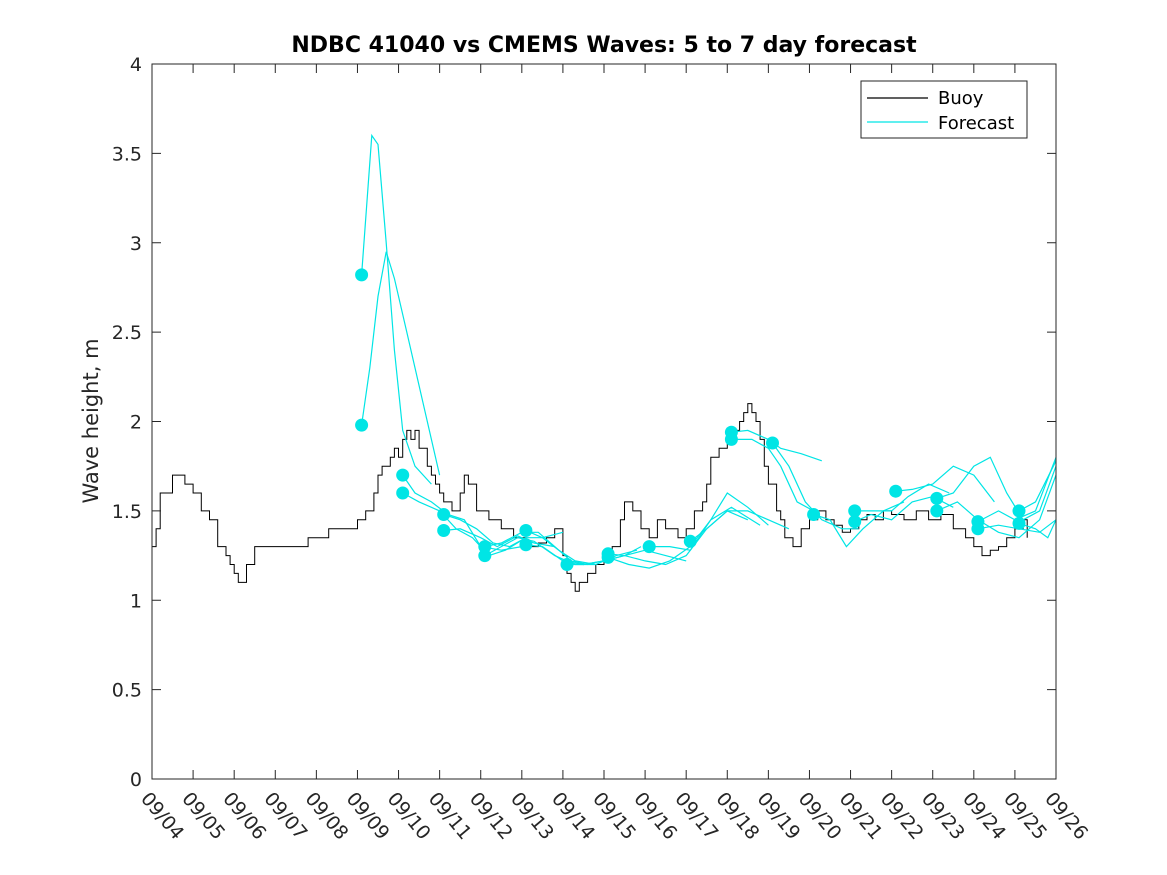 The height and width of the screenshot is (875, 1167). Describe the element at coordinates (136, 601) in the screenshot. I see `y-tick-label: 1` at that location.